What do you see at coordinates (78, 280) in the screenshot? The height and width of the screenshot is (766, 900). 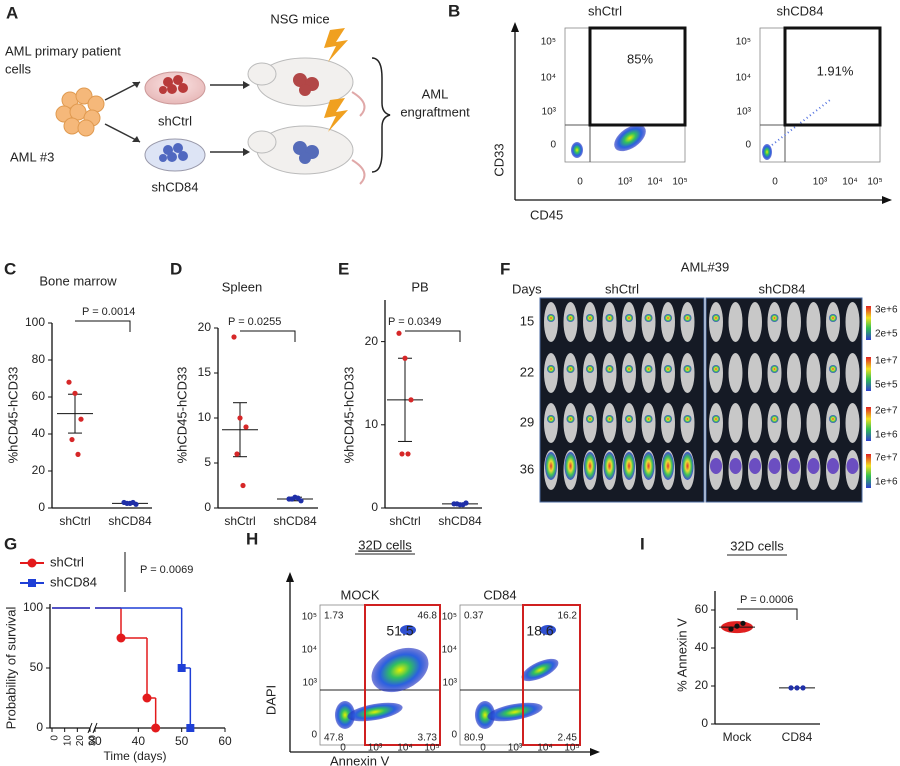 I see `chart-title: Bone marrow` at bounding box center [78, 280].